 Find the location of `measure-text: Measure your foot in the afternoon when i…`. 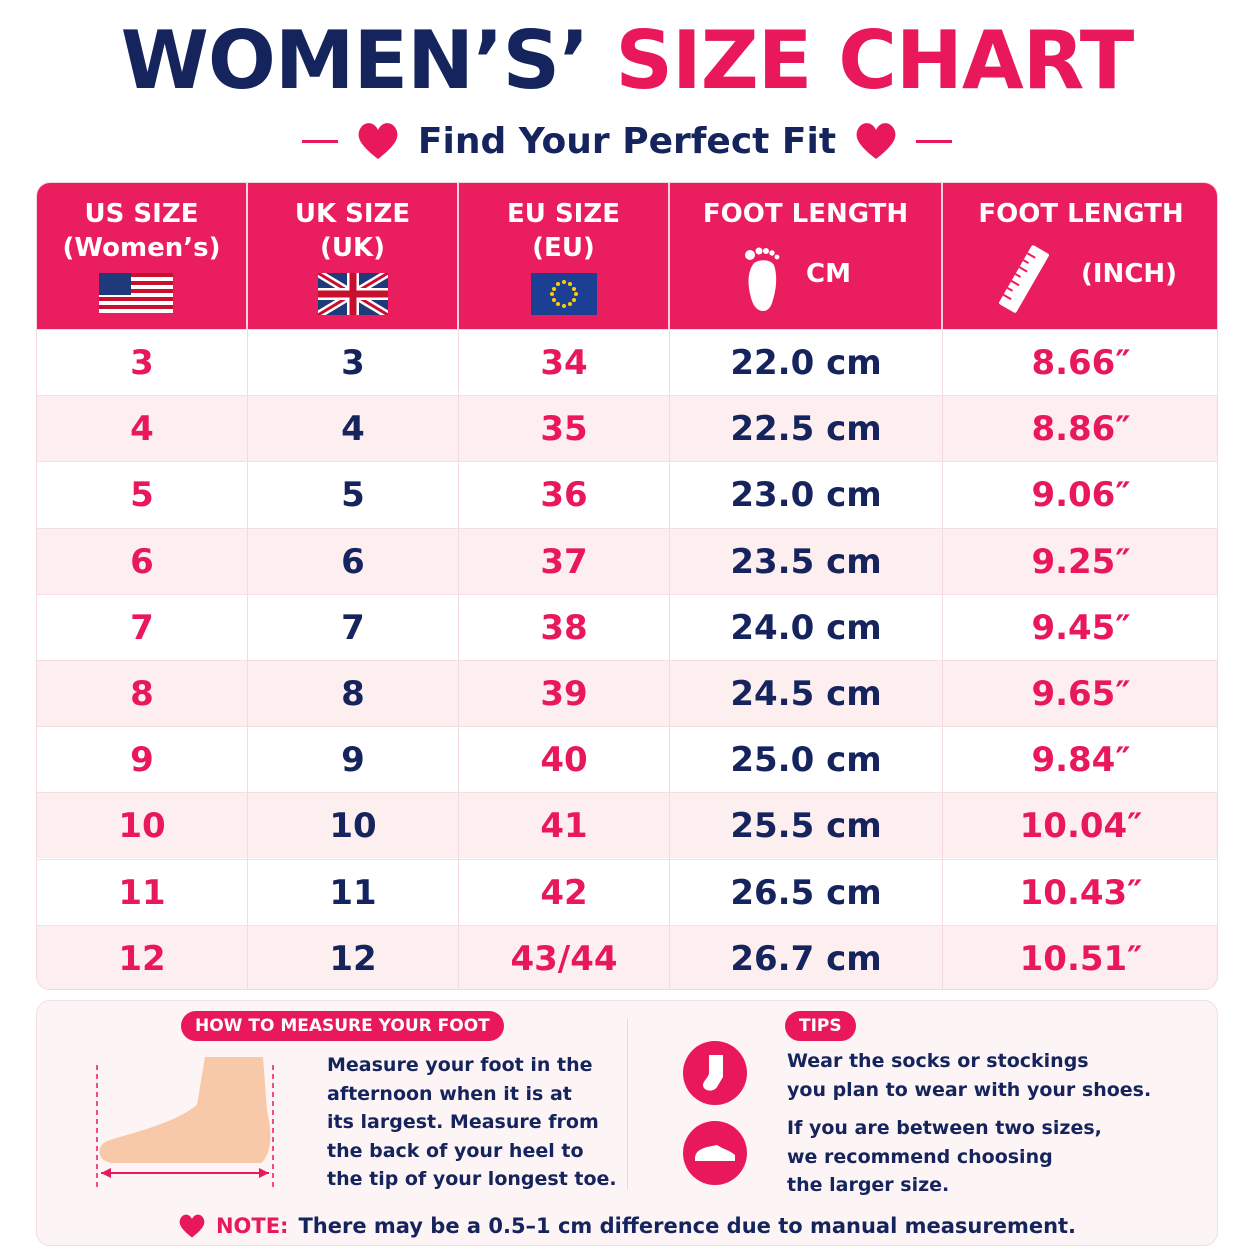

measure-text: Measure your foot in the afternoon when i… is located at coordinates (472, 1122).